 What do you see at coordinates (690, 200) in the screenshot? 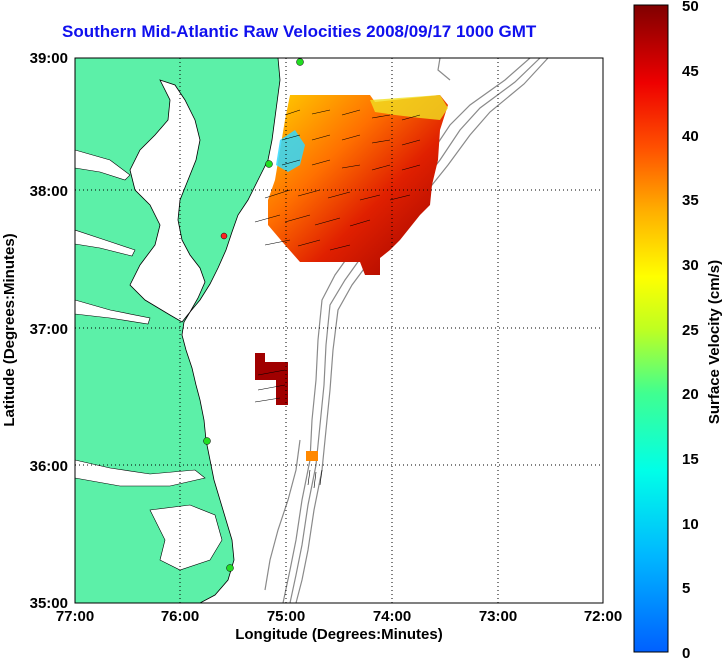
I see `colorbar-tick-label: 35` at bounding box center [690, 200].